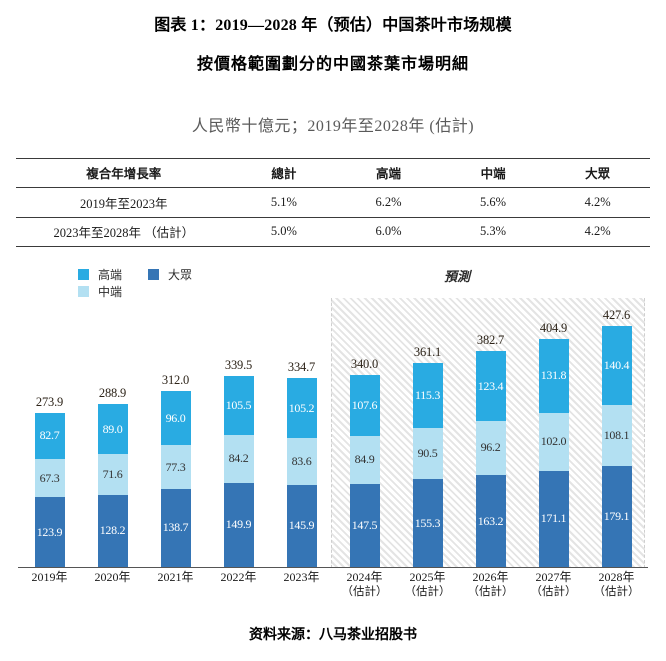 Image resolution: width=666 pixels, height=661 pixels. I want to click on bar-segment-mass: 155.3, so click(427, 523).